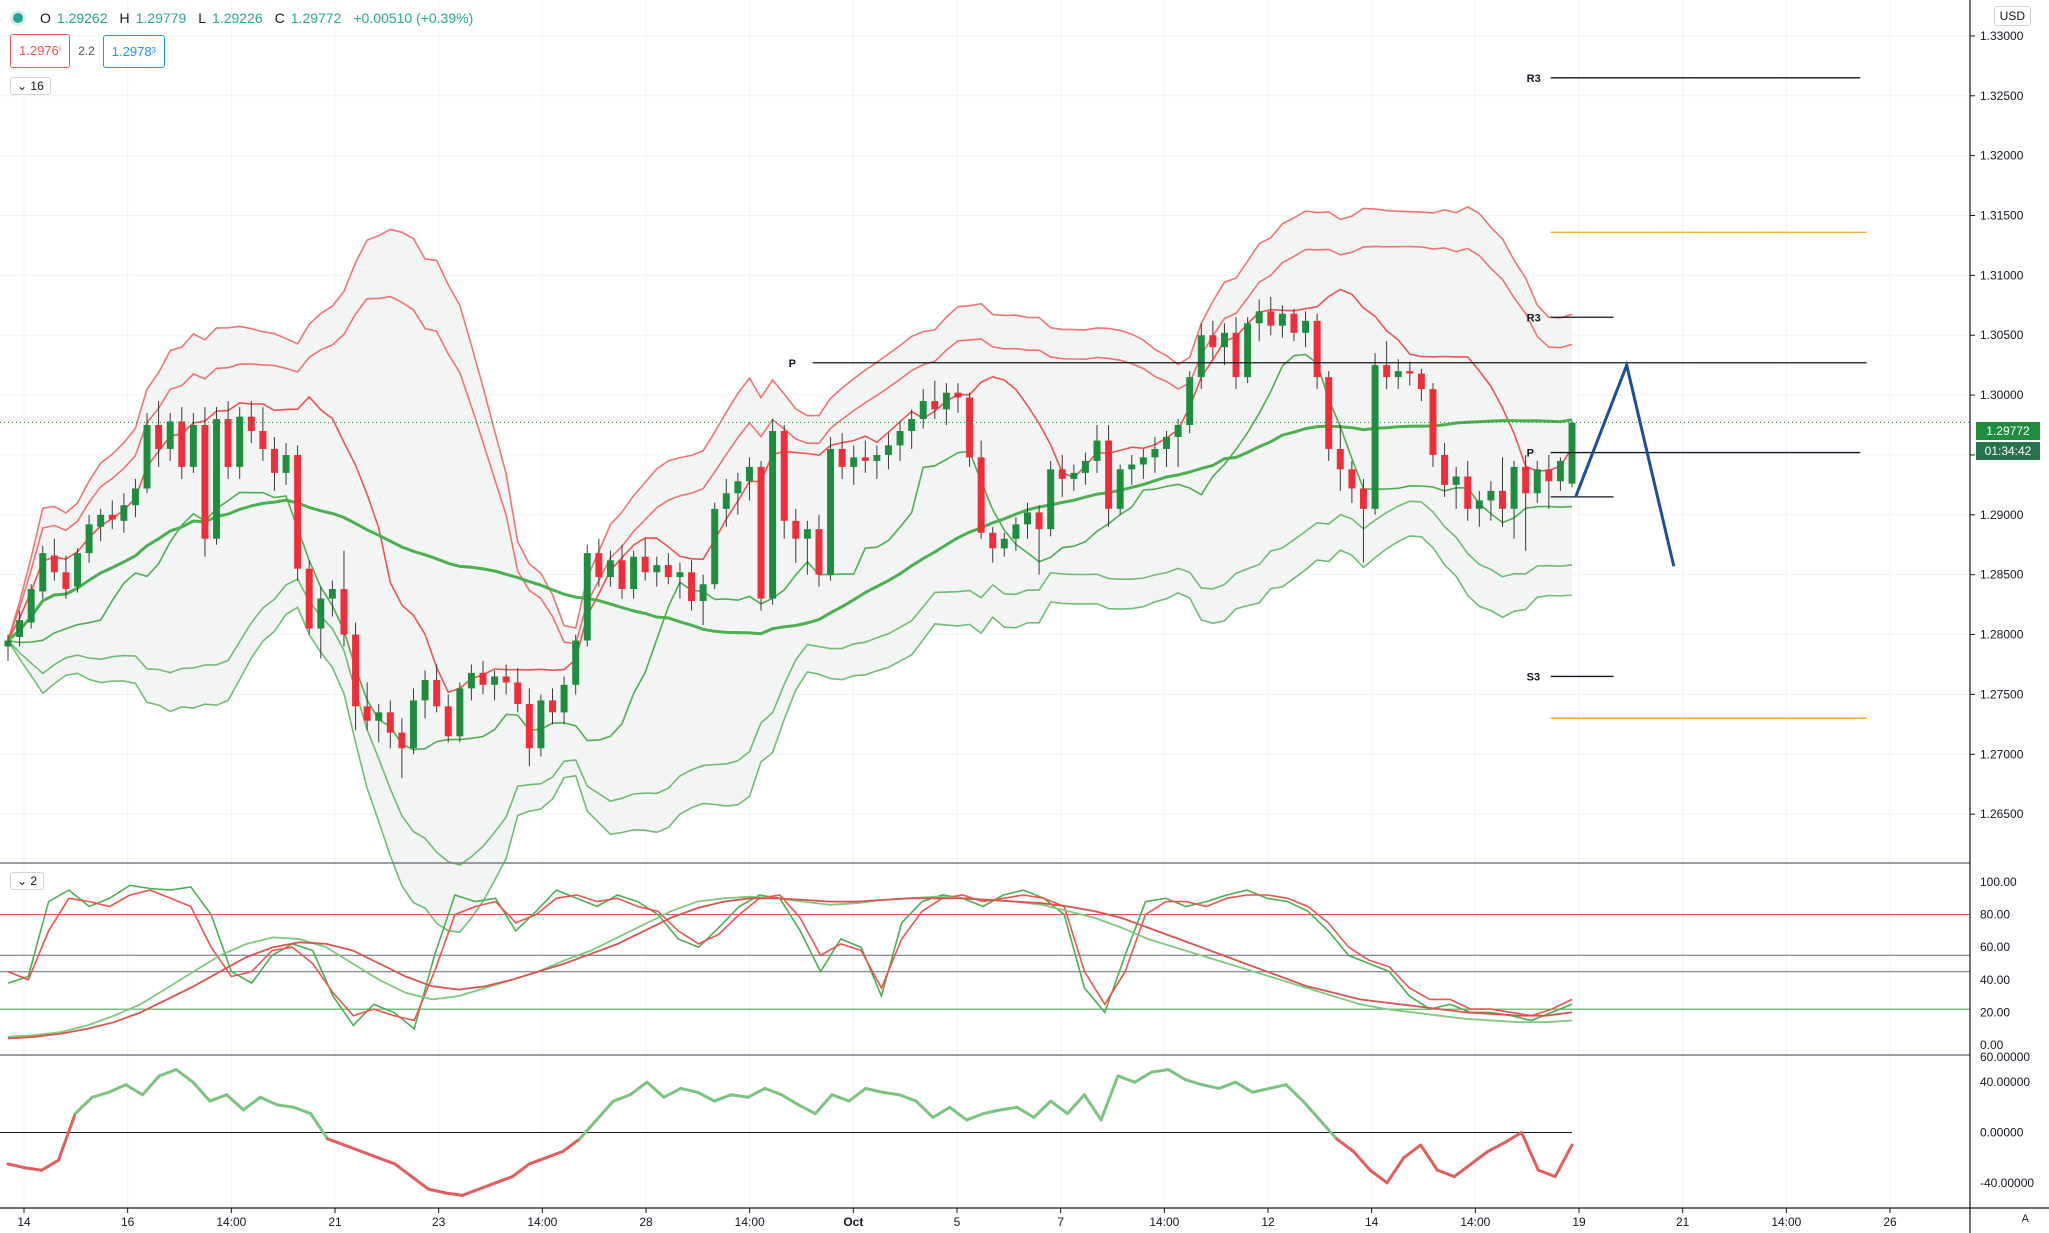 The width and height of the screenshot is (2049, 1233). I want to click on last-price-badge: 1.29772, so click(2008, 431).